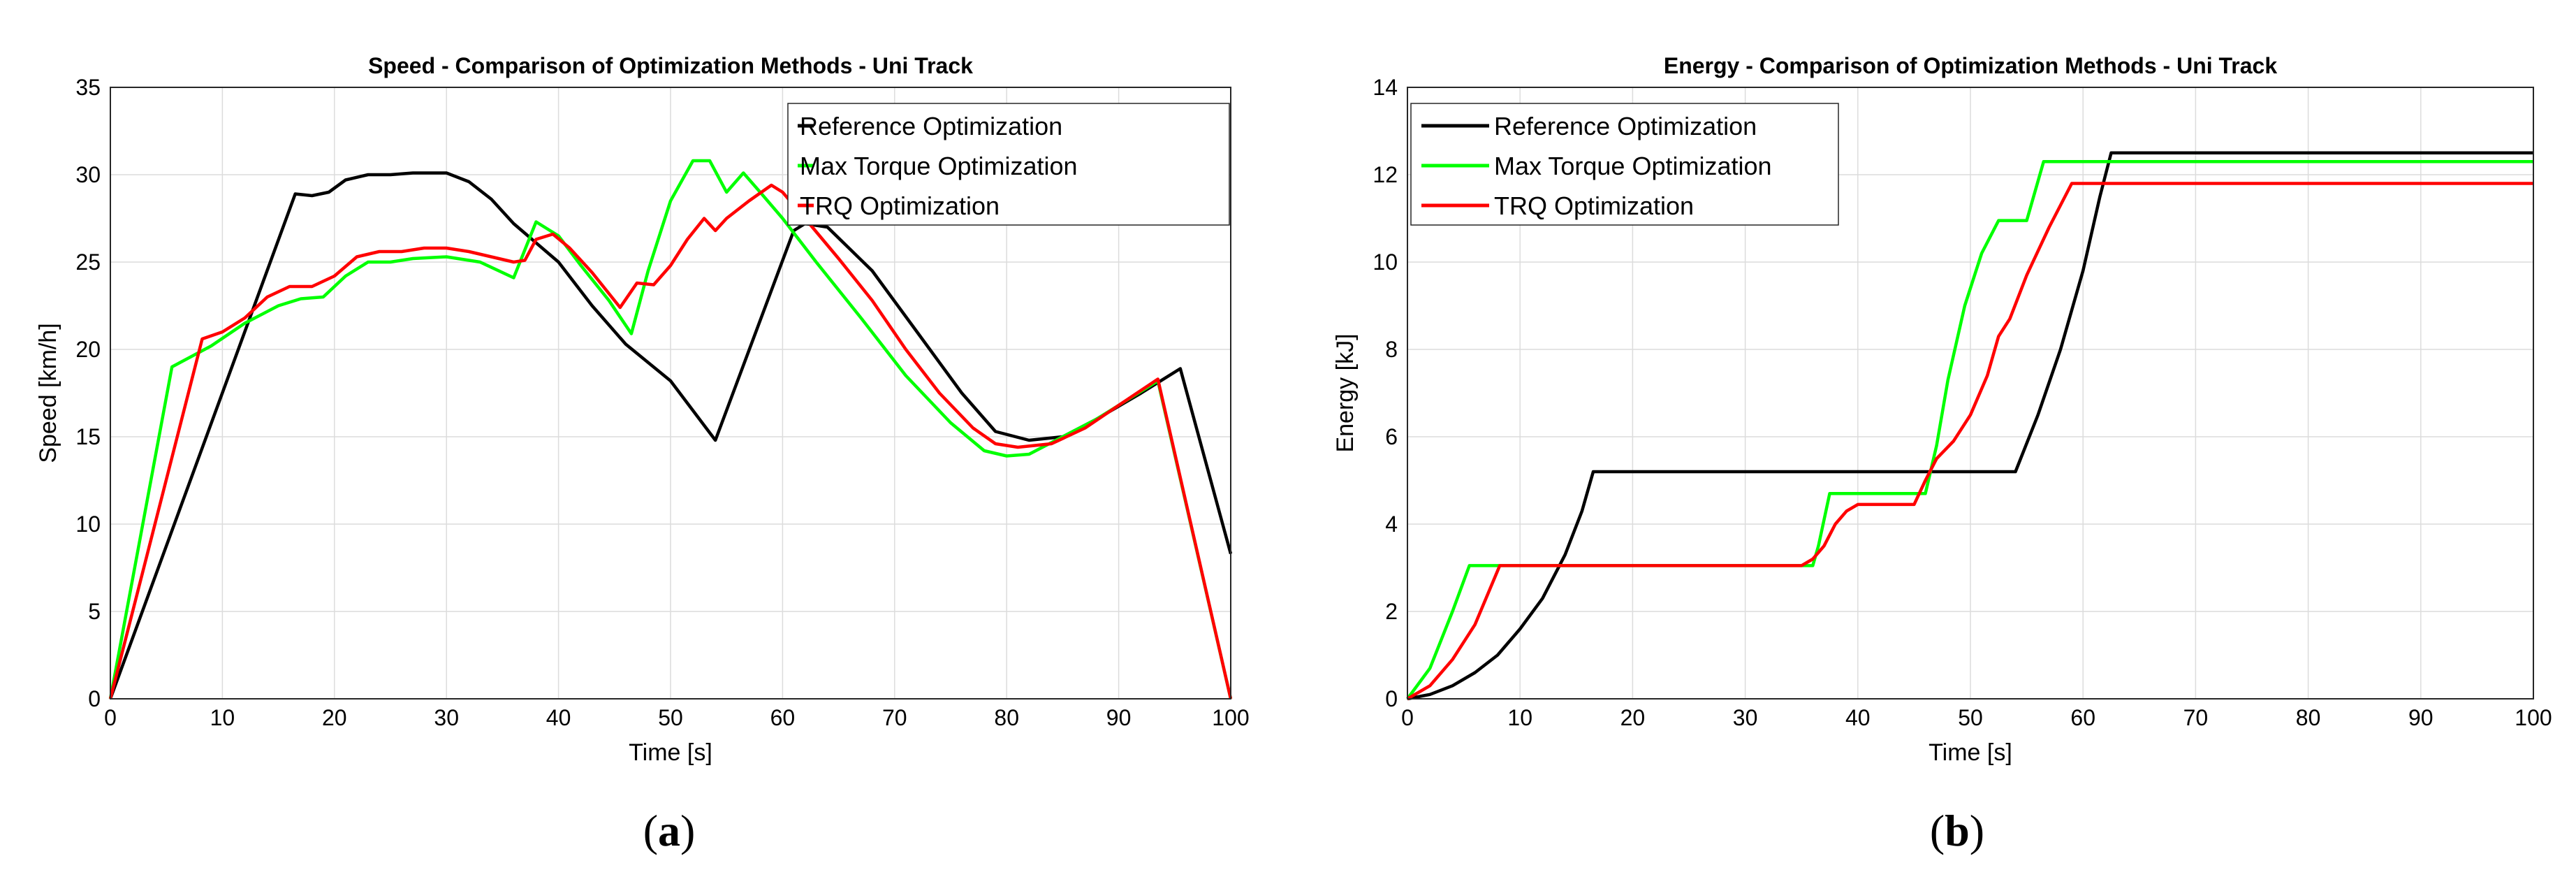  What do you see at coordinates (900, 206) in the screenshot?
I see `speed-legend-label: TRQ Optimization` at bounding box center [900, 206].